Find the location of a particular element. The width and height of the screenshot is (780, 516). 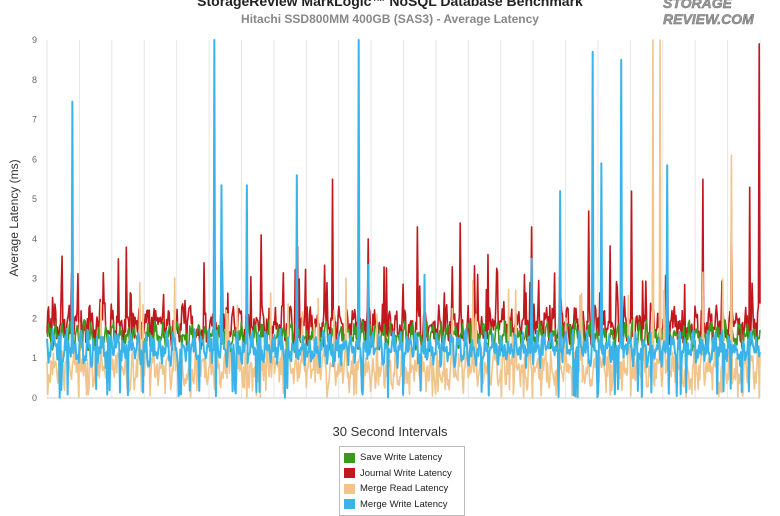

legend-item: Merge Write Latency is located at coordinates (402, 505).